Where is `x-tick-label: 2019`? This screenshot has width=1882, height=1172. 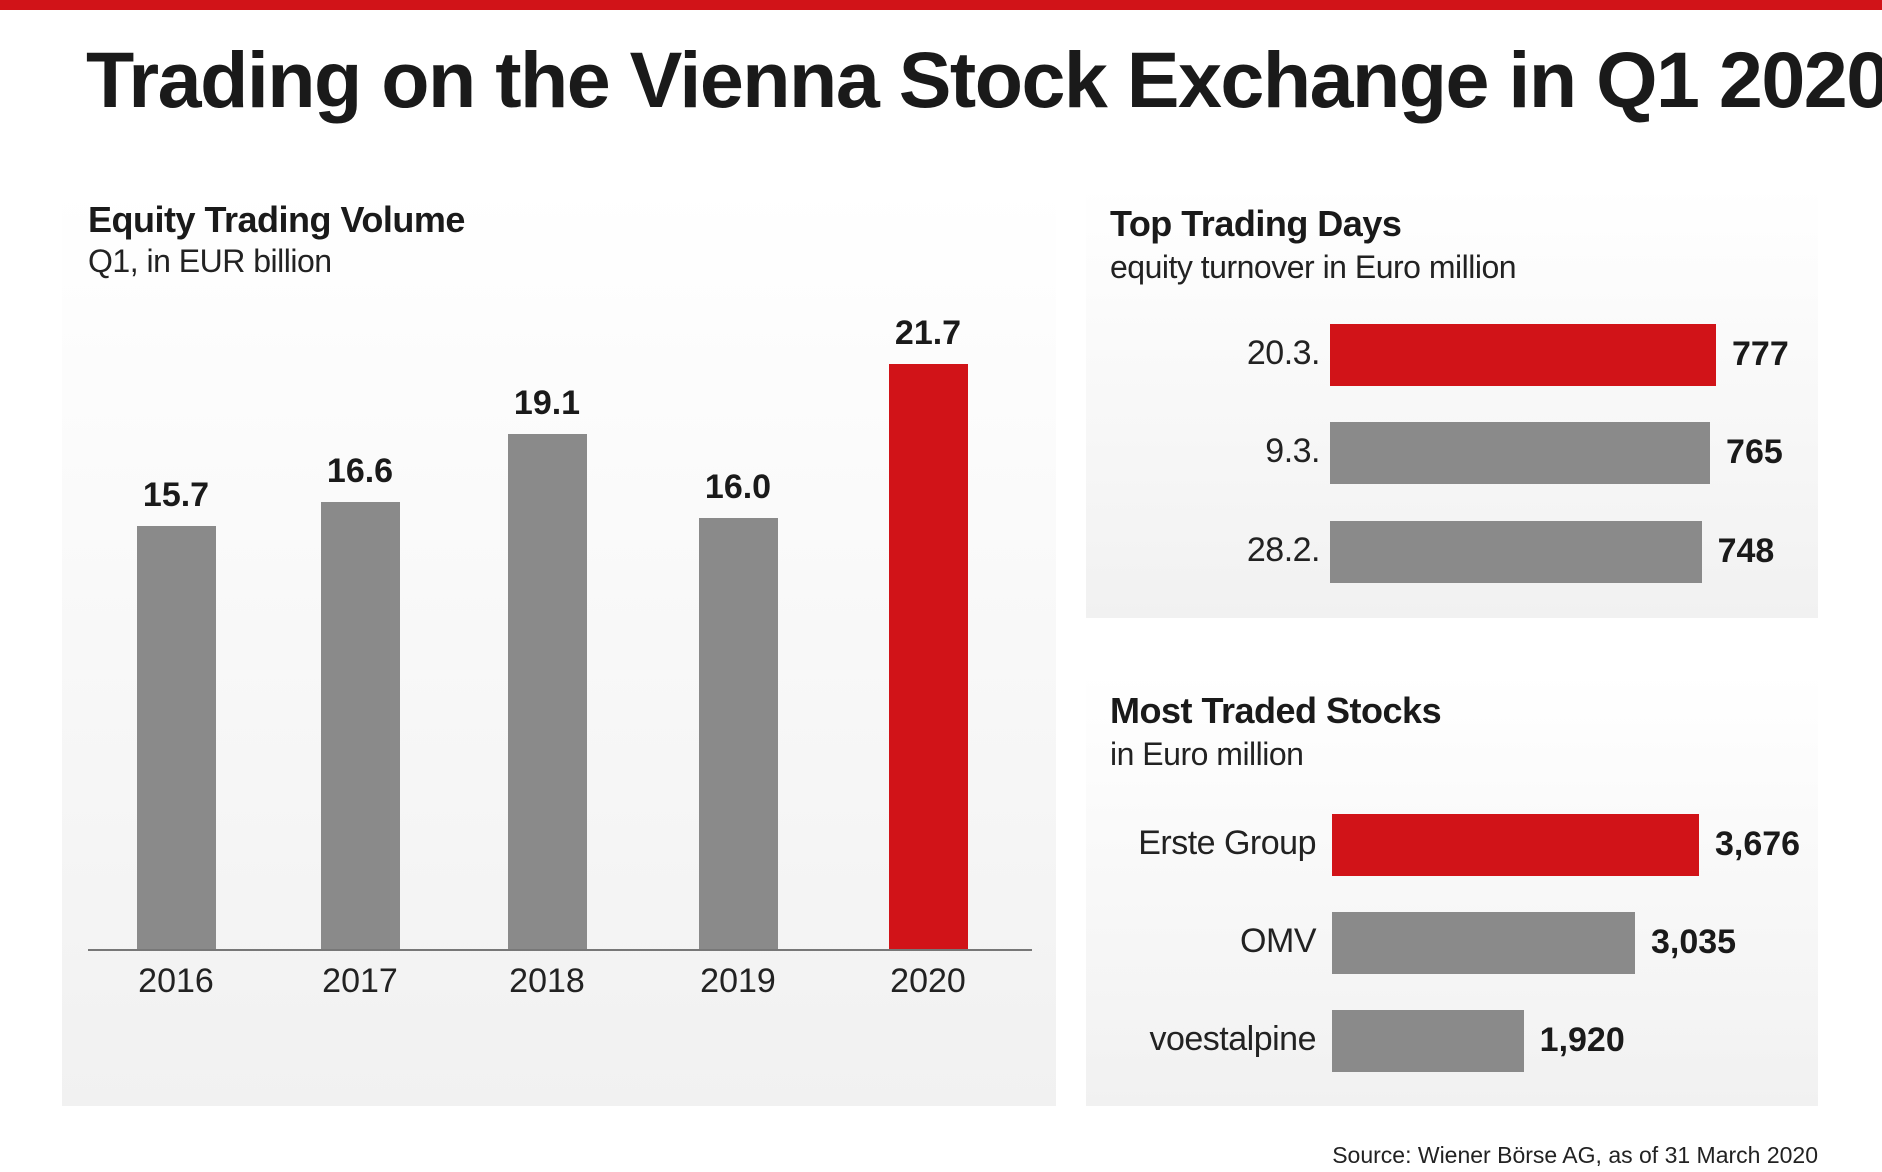
x-tick-label: 2019 is located at coordinates (738, 981).